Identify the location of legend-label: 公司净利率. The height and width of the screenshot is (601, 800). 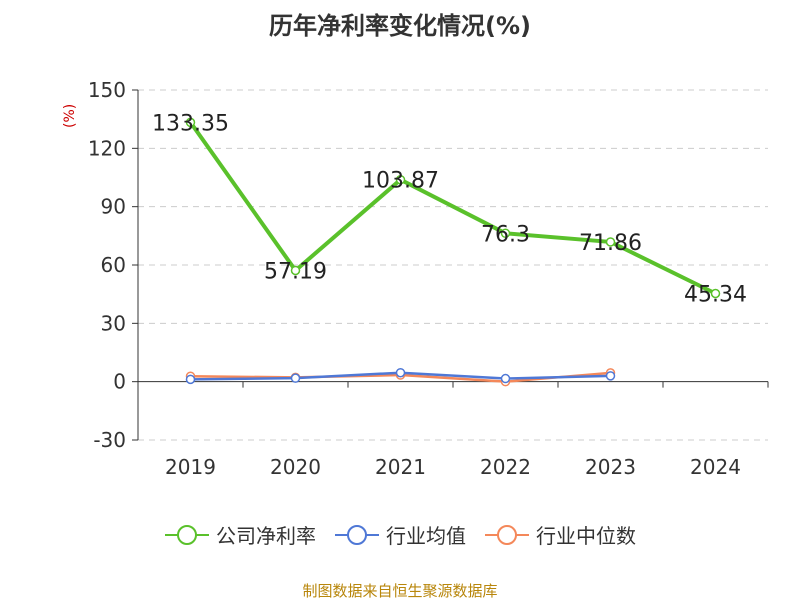
(266, 536).